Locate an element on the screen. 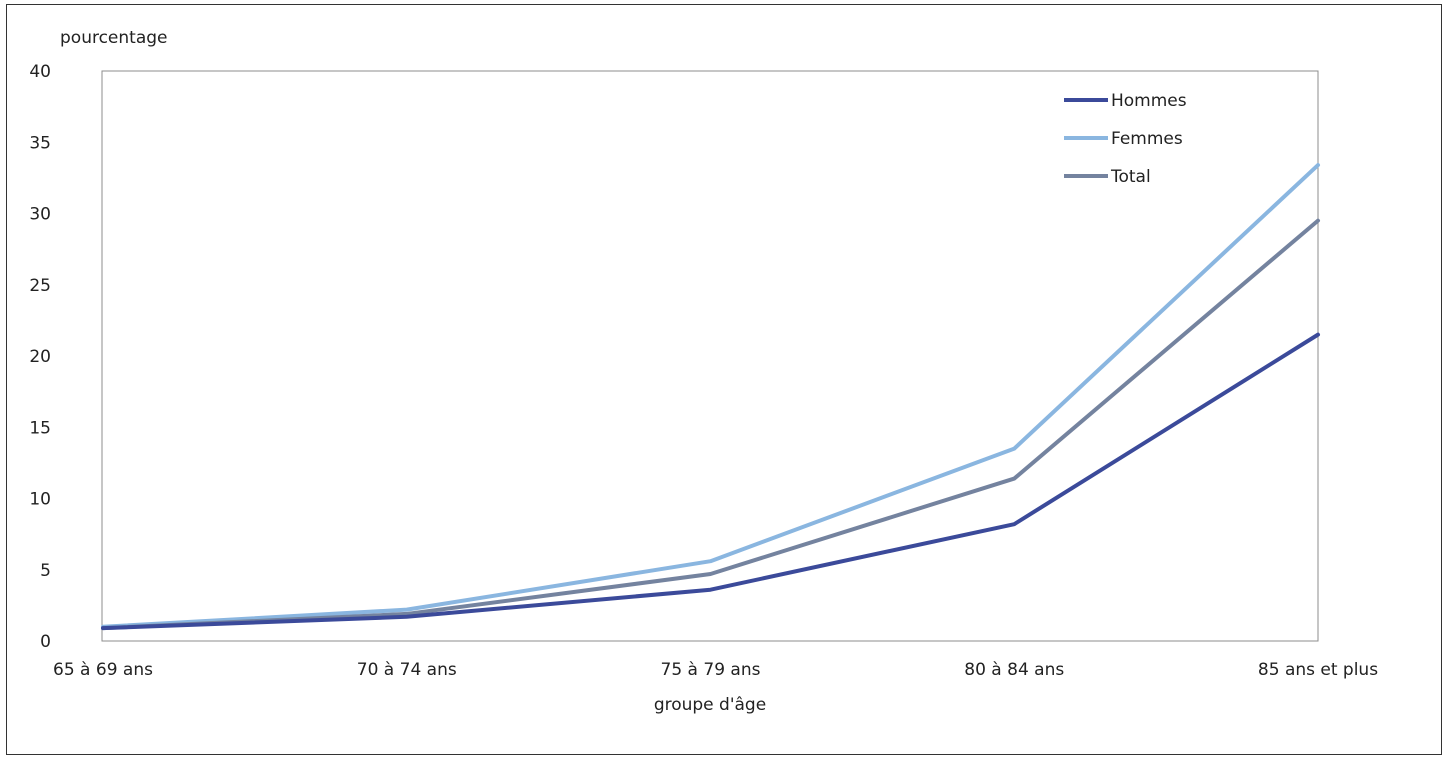 This screenshot has height=761, width=1448. y-tick-label: 40 is located at coordinates (40, 72).